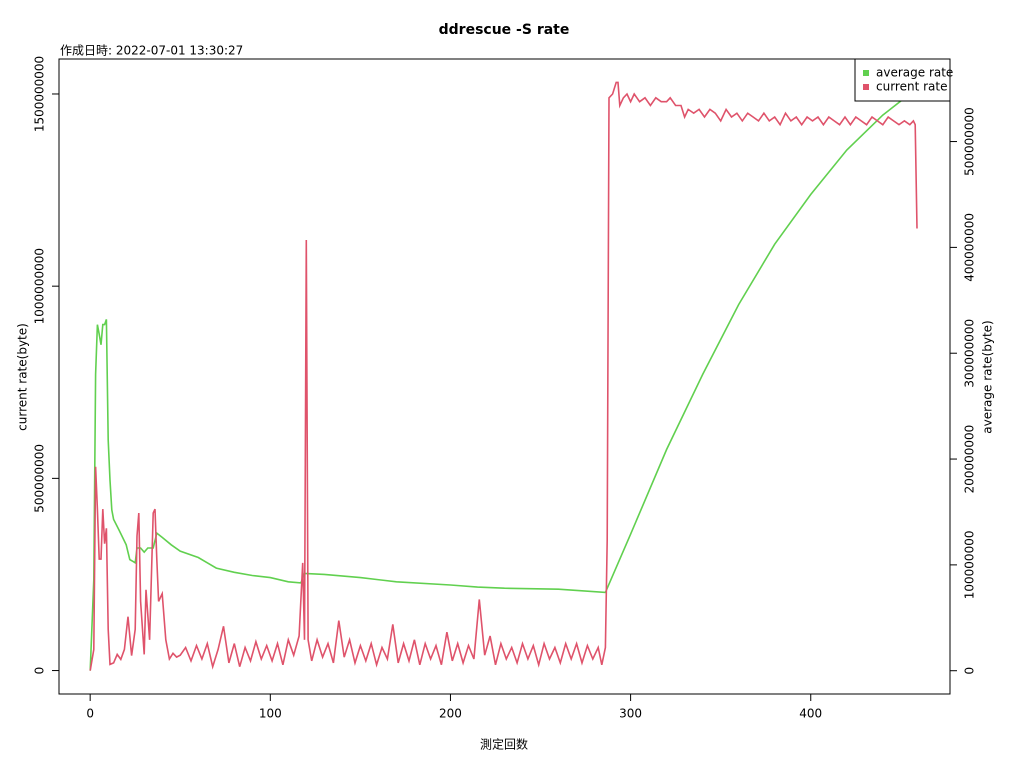  What do you see at coordinates (270, 714) in the screenshot?
I see `x-tick-label: 100` at bounding box center [270, 714].